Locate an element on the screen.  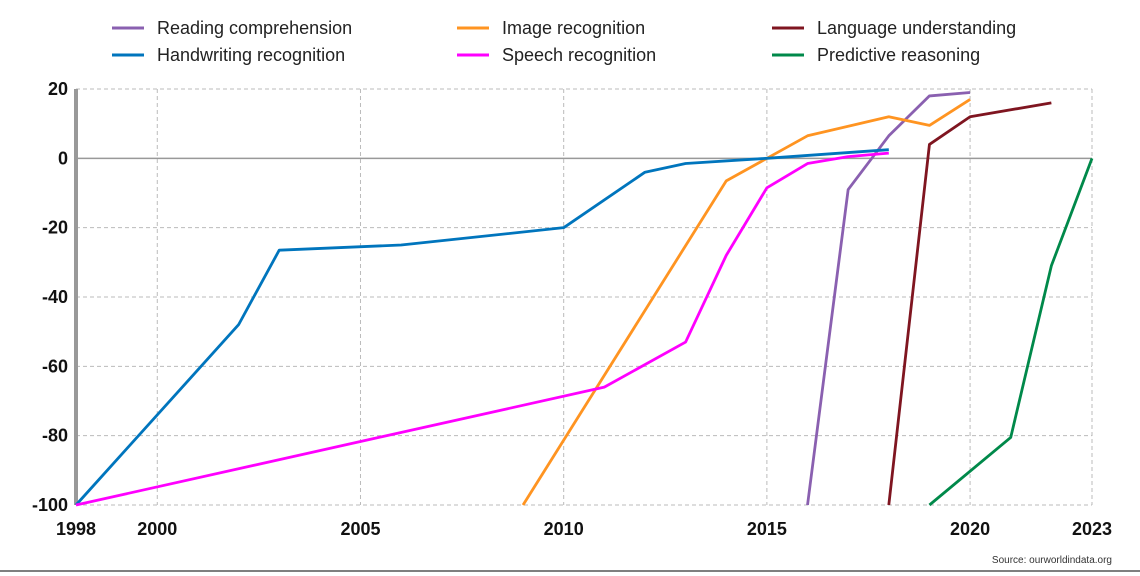
x-tick-label: 2000 is located at coordinates (157, 529).